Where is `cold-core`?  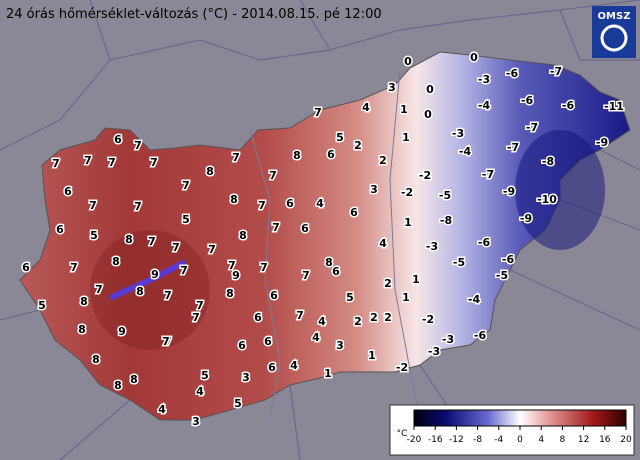 cold-core is located at coordinates (560, 190).